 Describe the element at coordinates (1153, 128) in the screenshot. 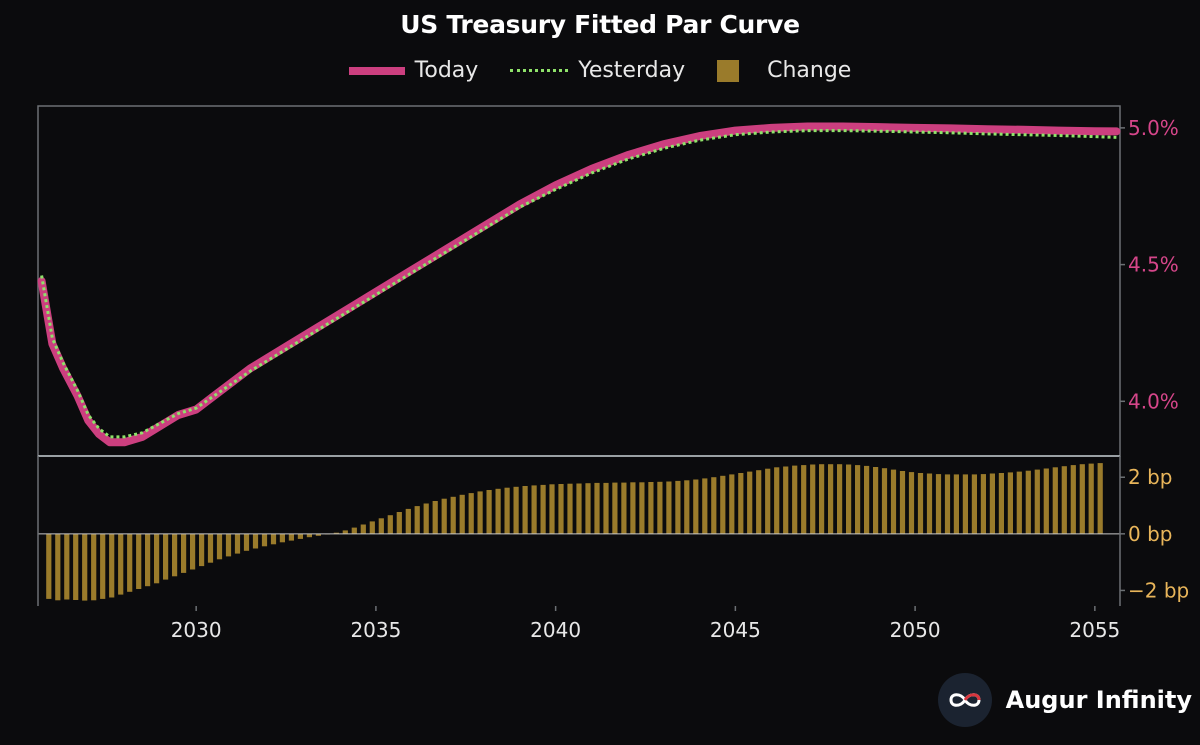

I see `y-tick-label: 5.0%` at that location.